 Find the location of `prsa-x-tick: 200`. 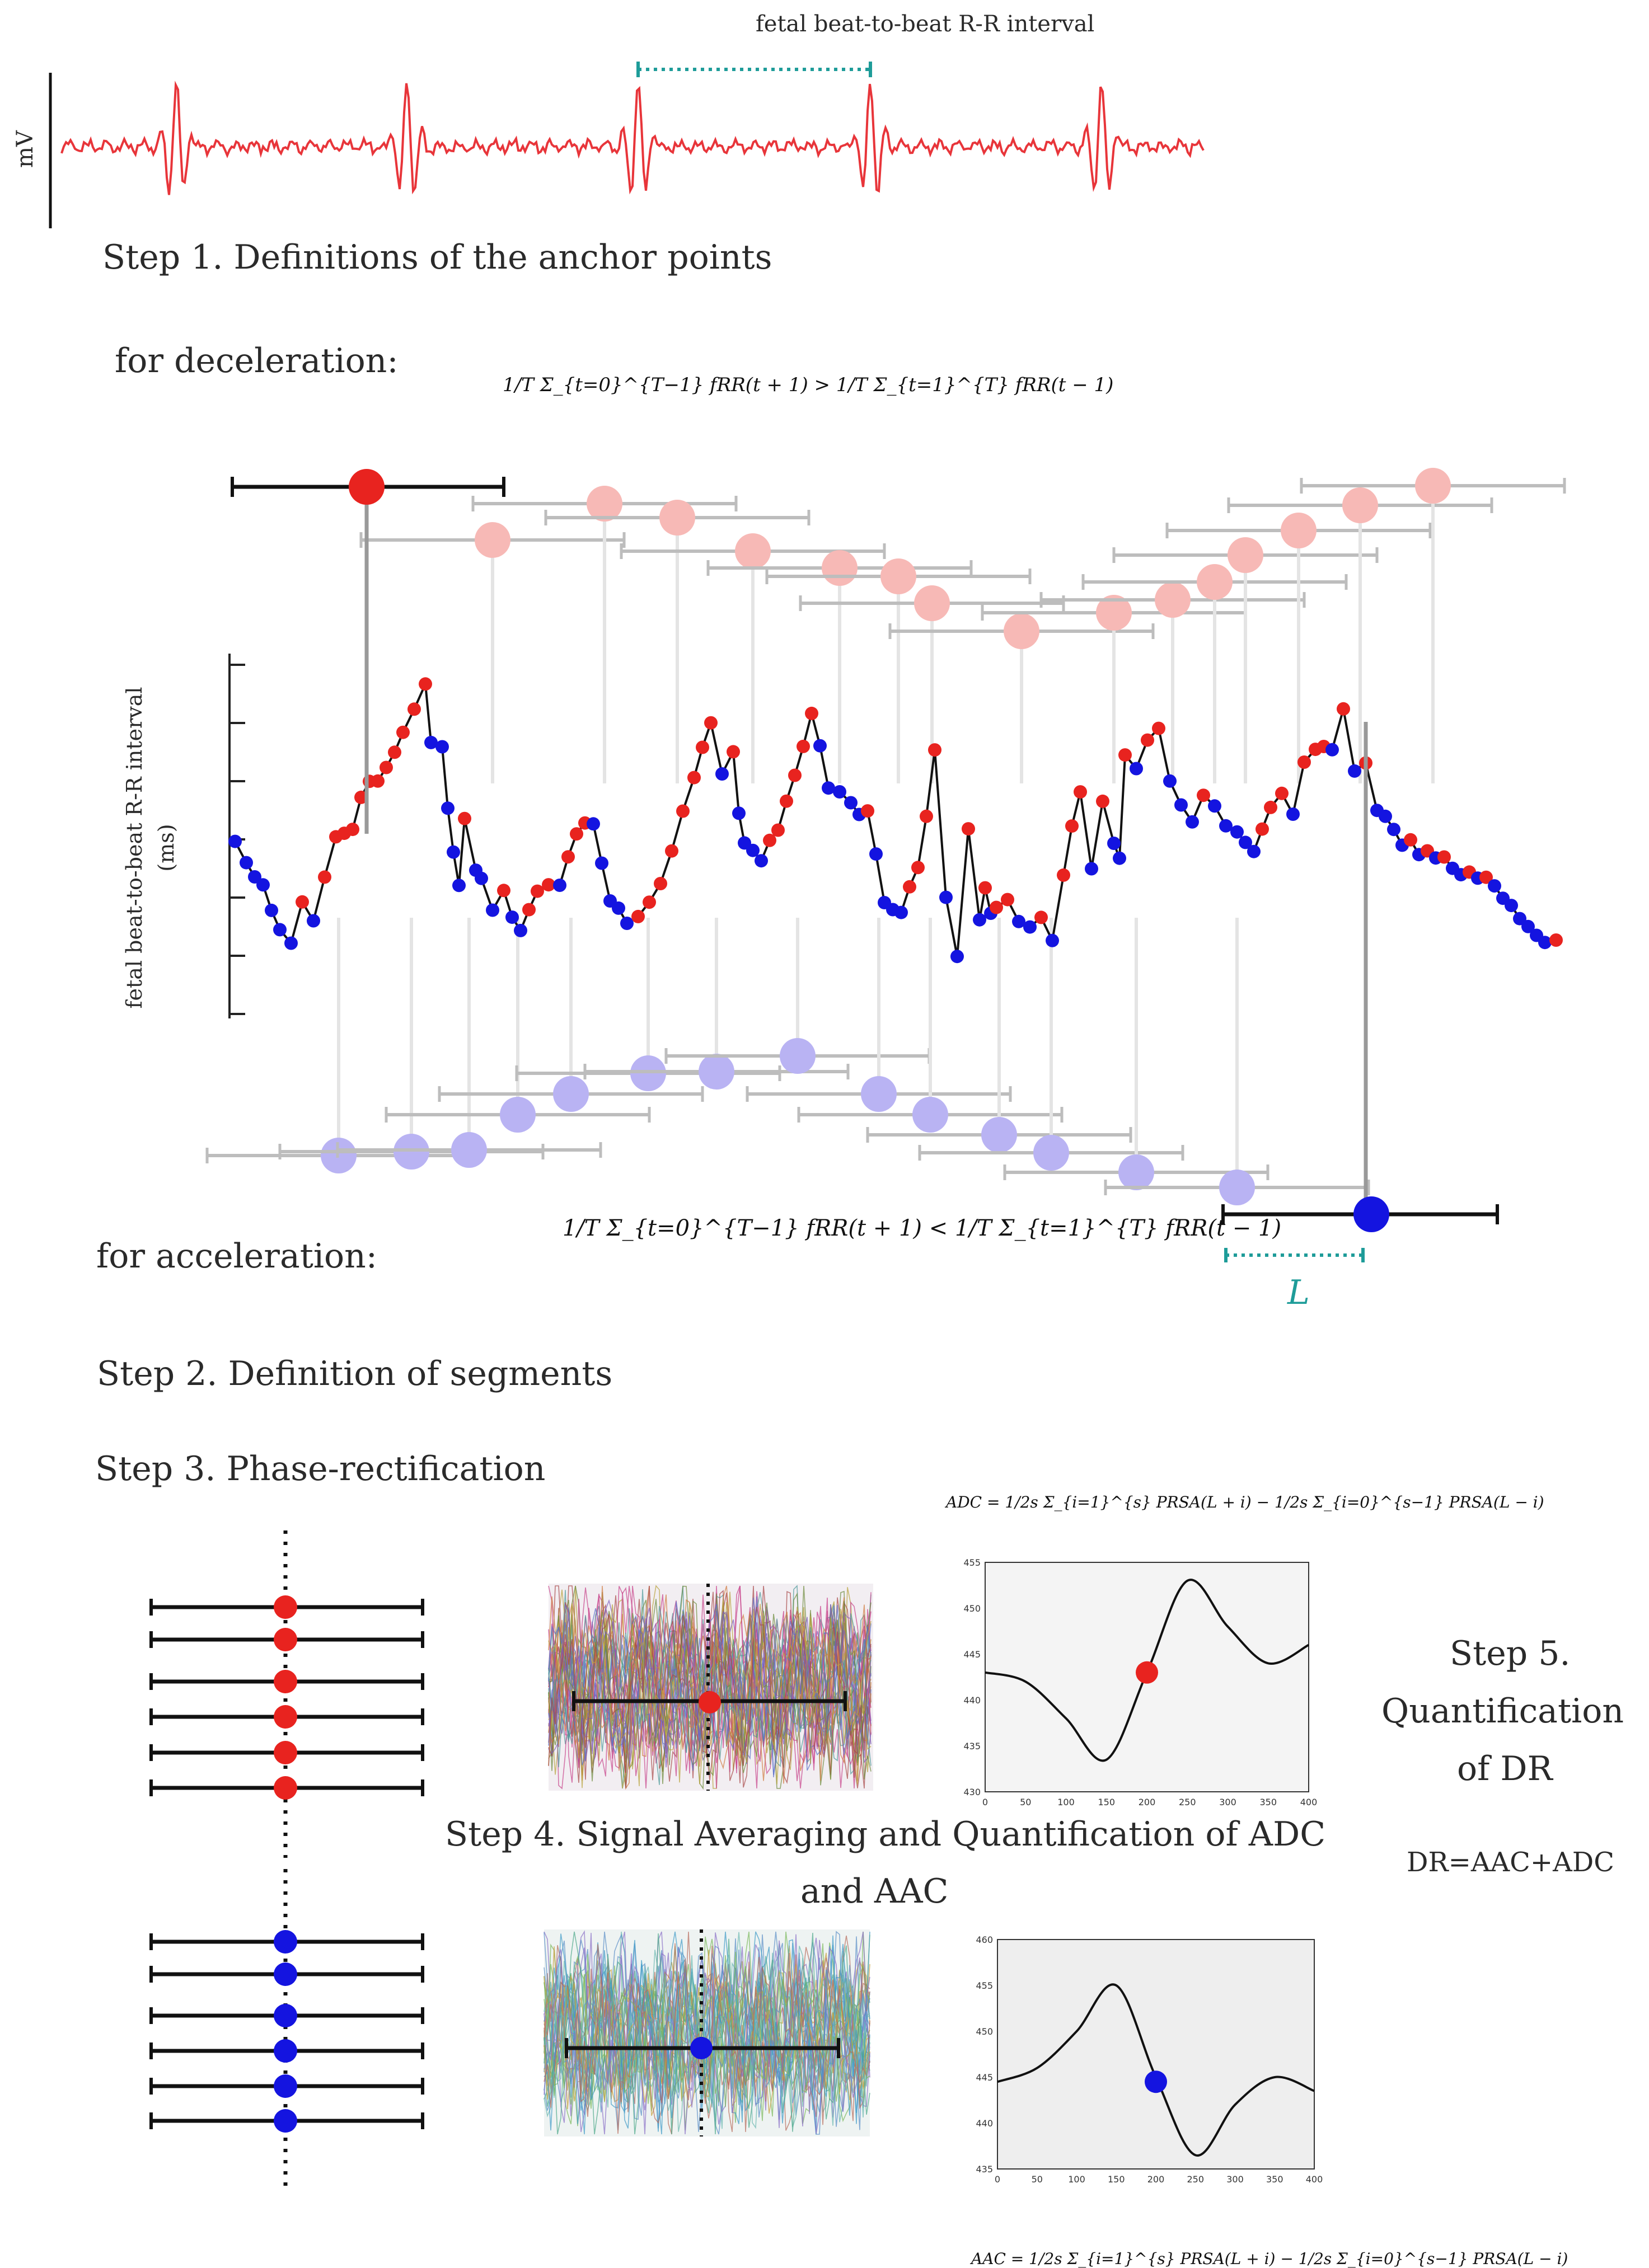

prsa-x-tick: 200 is located at coordinates (1156, 2179).